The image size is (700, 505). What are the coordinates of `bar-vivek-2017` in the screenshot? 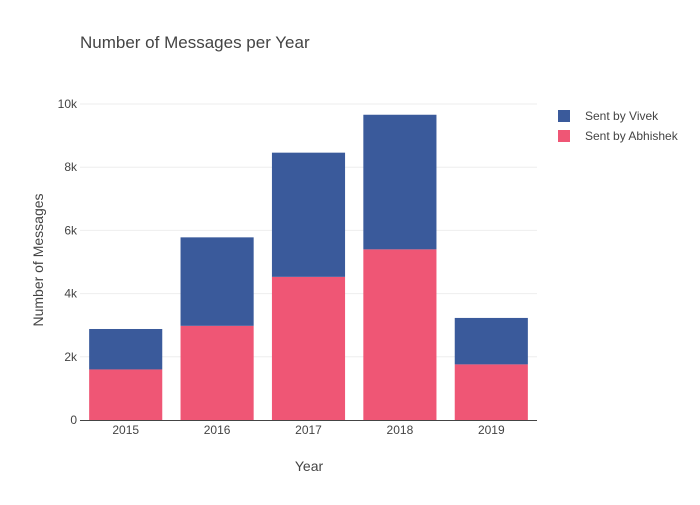 It's located at (308, 214).